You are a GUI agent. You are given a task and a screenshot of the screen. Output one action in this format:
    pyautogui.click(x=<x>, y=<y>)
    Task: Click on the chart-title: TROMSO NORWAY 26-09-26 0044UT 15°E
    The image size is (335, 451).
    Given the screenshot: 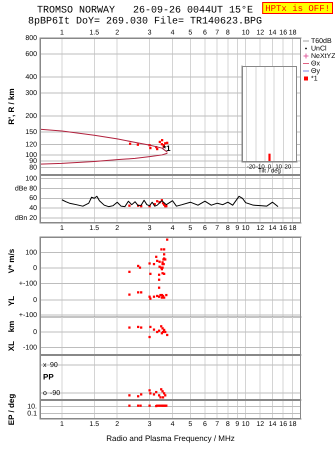 What is the action you would take?
    pyautogui.click(x=145, y=11)
    